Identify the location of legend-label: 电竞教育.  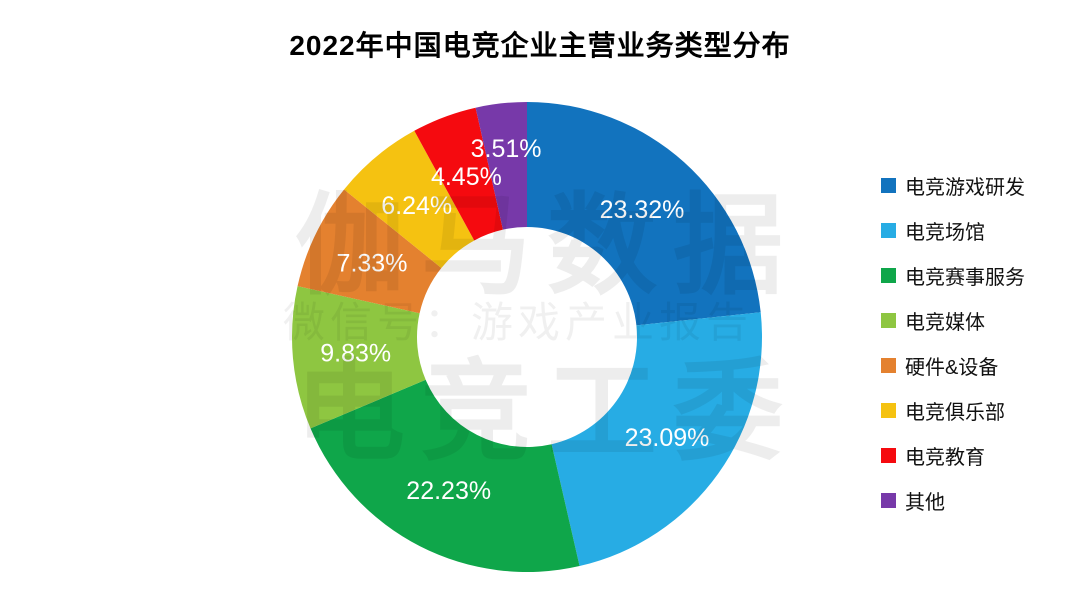
(945, 458).